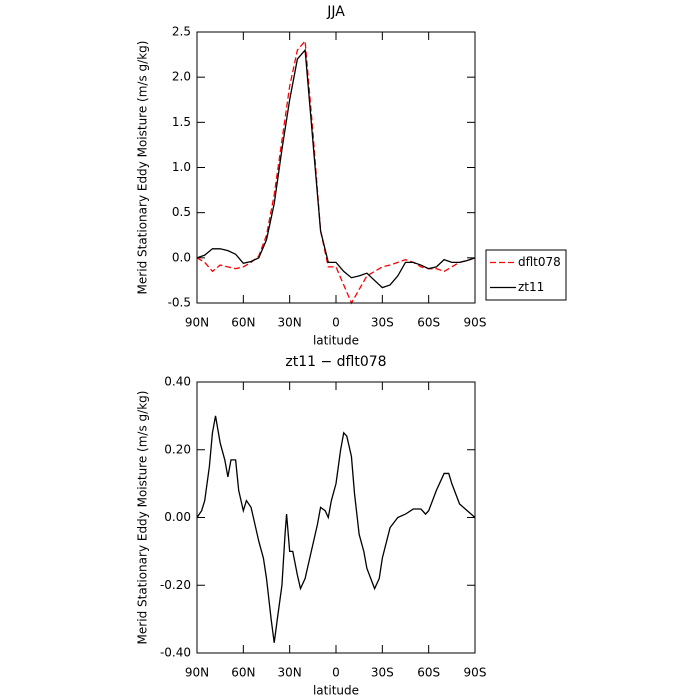 Image resolution: width=700 pixels, height=700 pixels. I want to click on y-tick-label: 2.0, so click(181, 77).